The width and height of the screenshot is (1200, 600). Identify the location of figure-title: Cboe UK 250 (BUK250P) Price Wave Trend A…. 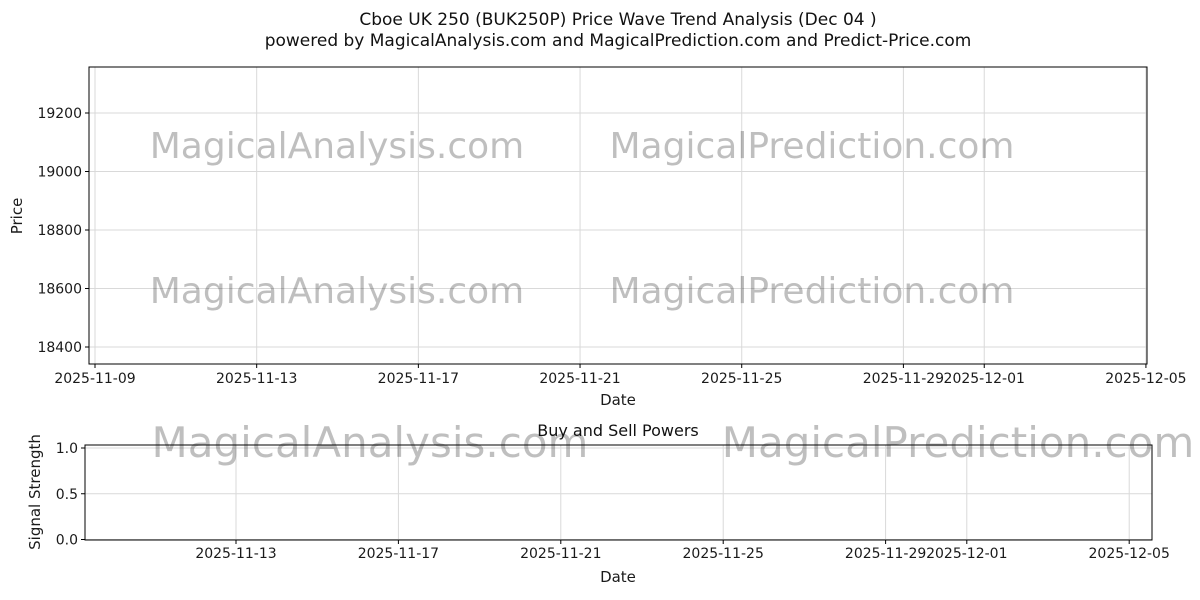
(618, 31).